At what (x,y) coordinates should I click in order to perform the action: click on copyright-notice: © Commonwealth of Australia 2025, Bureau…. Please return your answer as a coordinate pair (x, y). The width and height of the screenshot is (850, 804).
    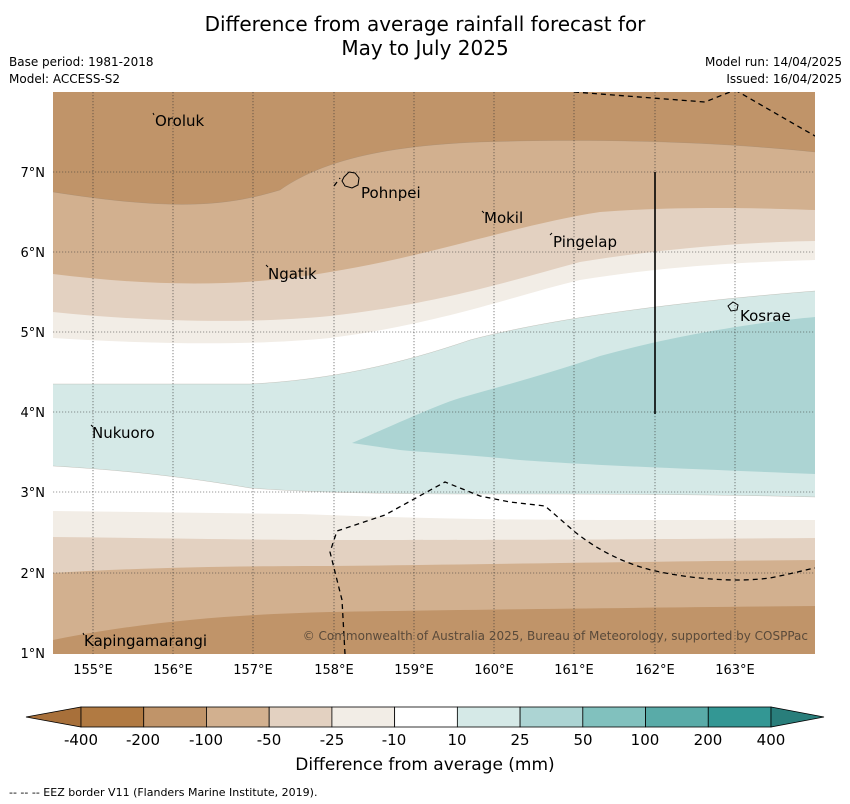
    Looking at the image, I should click on (555, 636).